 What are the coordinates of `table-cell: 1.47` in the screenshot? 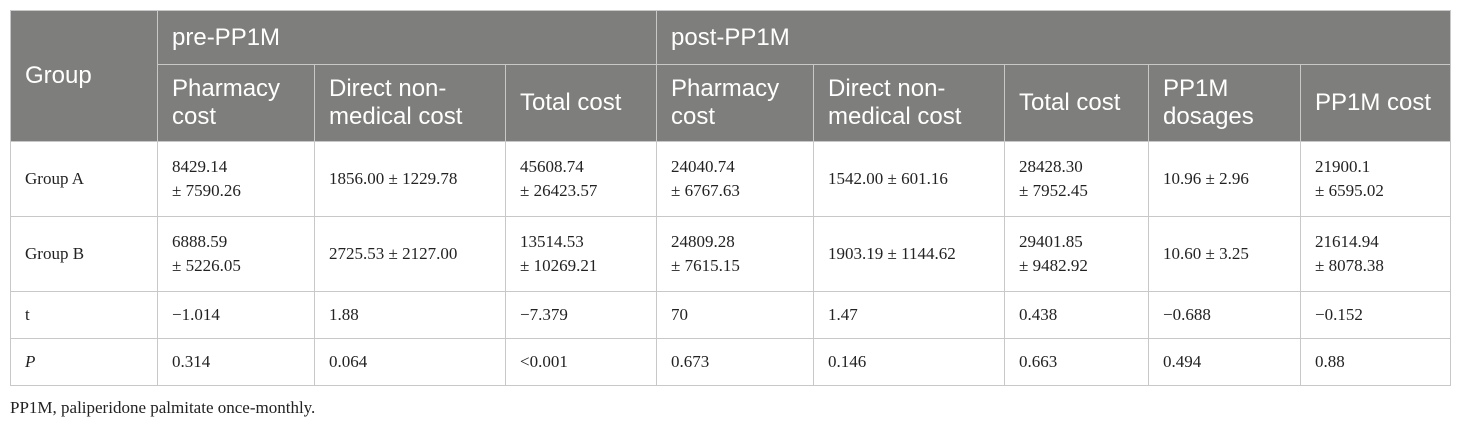 It's located at (909, 315).